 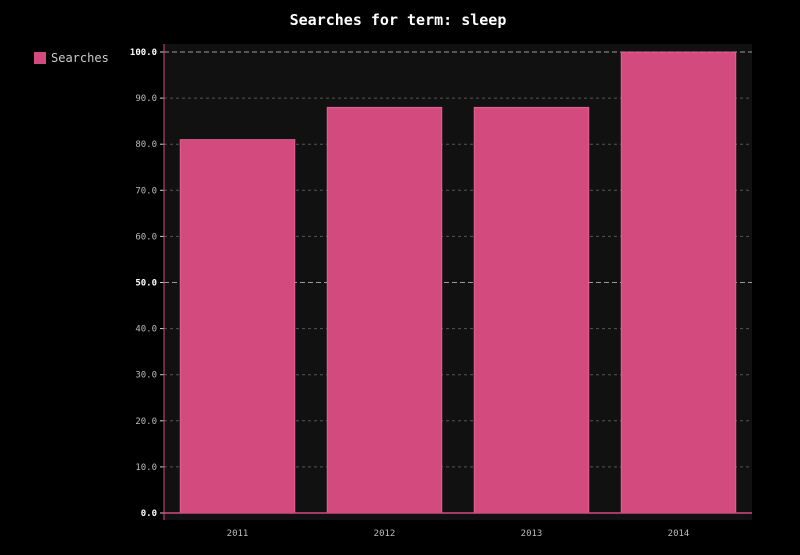 I want to click on x-tick-label: 2013, so click(x=532, y=534).